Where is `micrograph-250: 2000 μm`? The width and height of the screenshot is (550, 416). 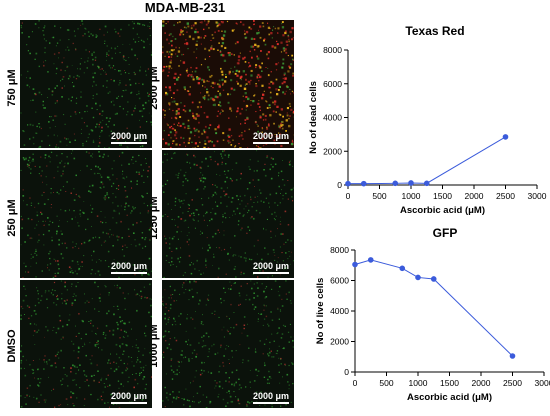
micrograph-250: 2000 μm is located at coordinates (86, 214).